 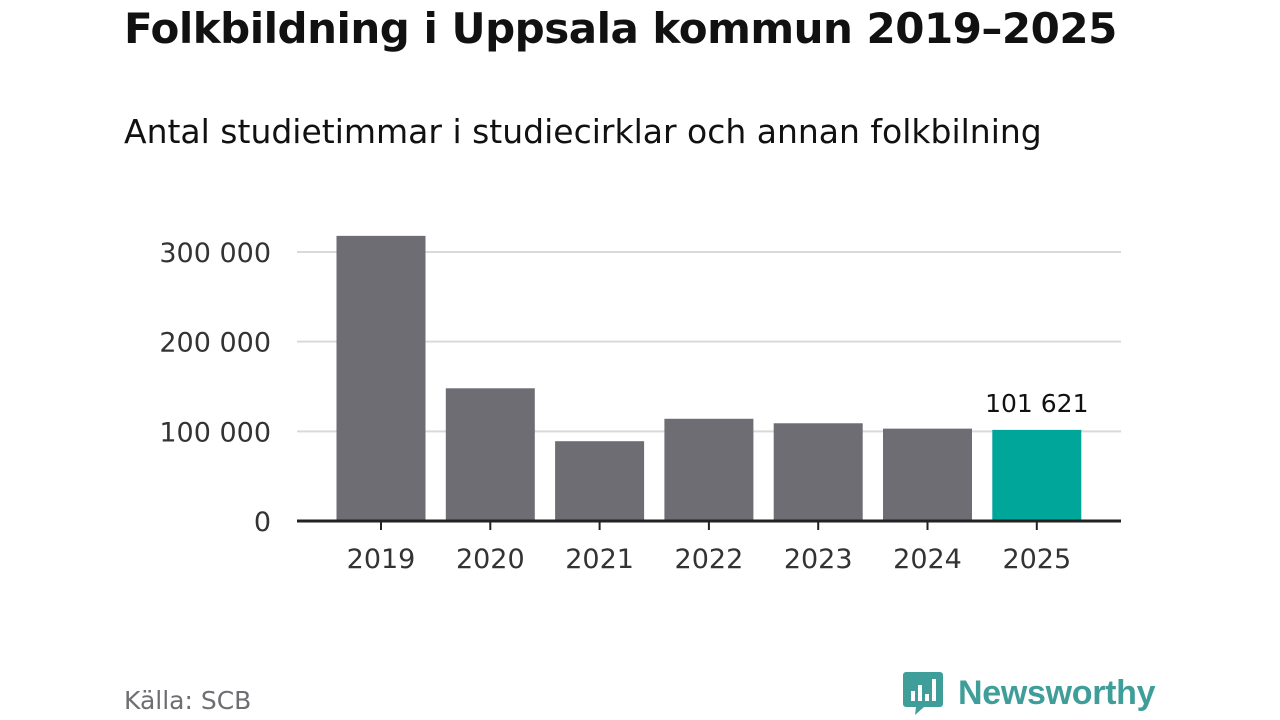 What do you see at coordinates (215, 432) in the screenshot?
I see `y-tick-label: 100 000` at bounding box center [215, 432].